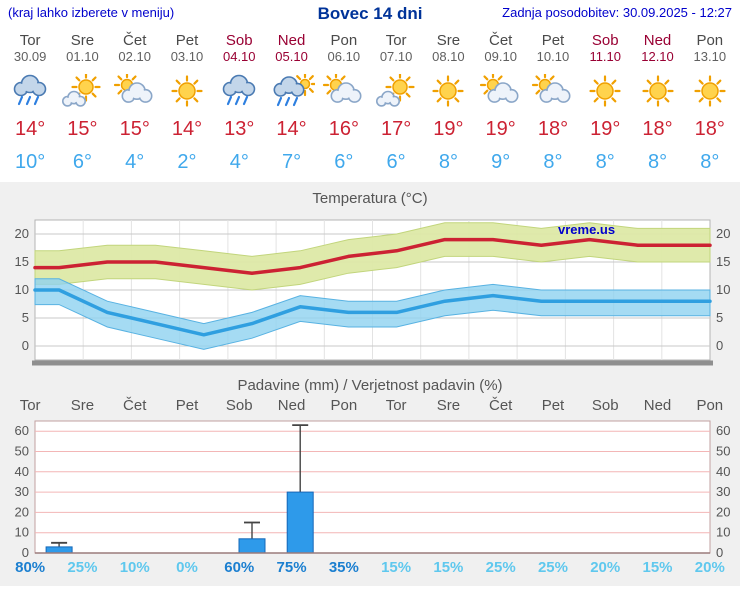  Describe the element at coordinates (30, 162) in the screenshot. I see `min-temperature: 10°` at that location.